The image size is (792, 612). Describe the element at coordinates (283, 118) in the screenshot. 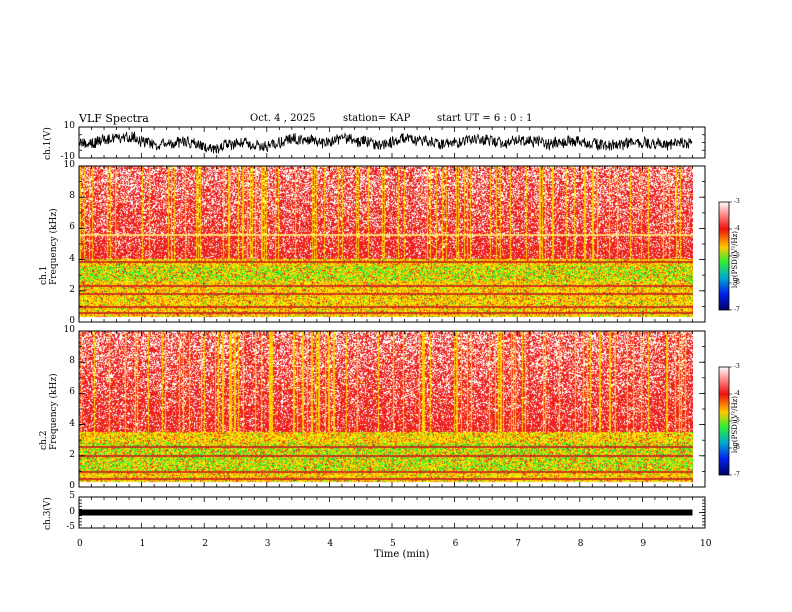

I see `recording-date: Oct. 4 , 2025` at that location.